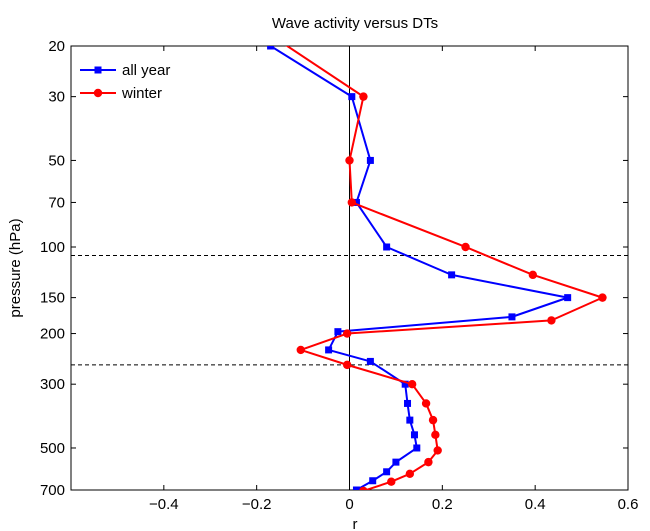 This screenshot has width=650, height=531. What do you see at coordinates (125, 82) in the screenshot?
I see `legend: all year winter` at bounding box center [125, 82].